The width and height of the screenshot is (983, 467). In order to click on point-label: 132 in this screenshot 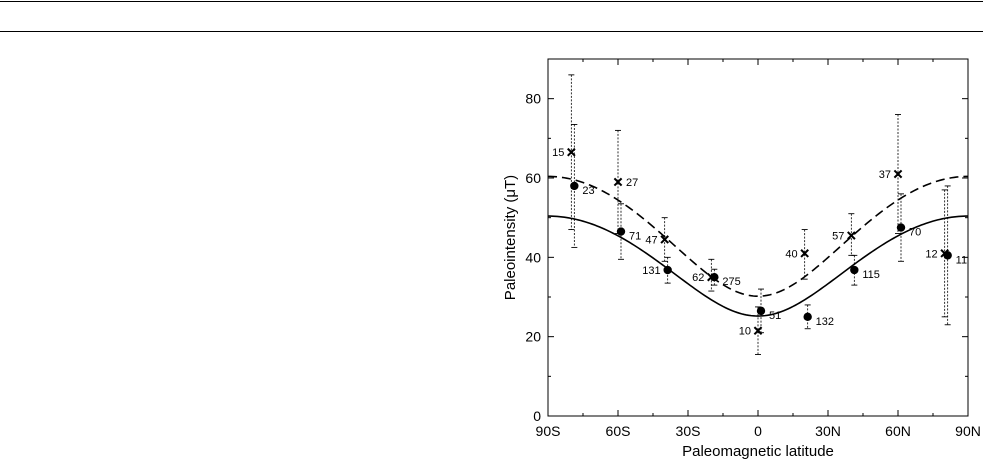, I will do `click(825, 322)`.